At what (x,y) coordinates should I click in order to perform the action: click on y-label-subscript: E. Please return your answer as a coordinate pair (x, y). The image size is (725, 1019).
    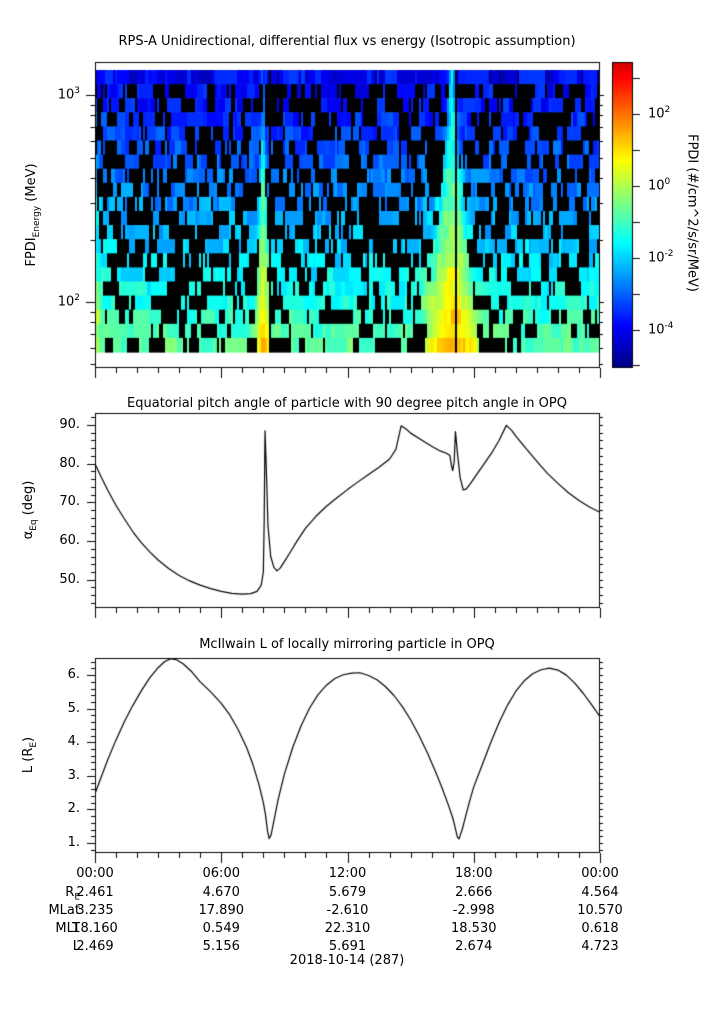
    Looking at the image, I should click on (33, 744).